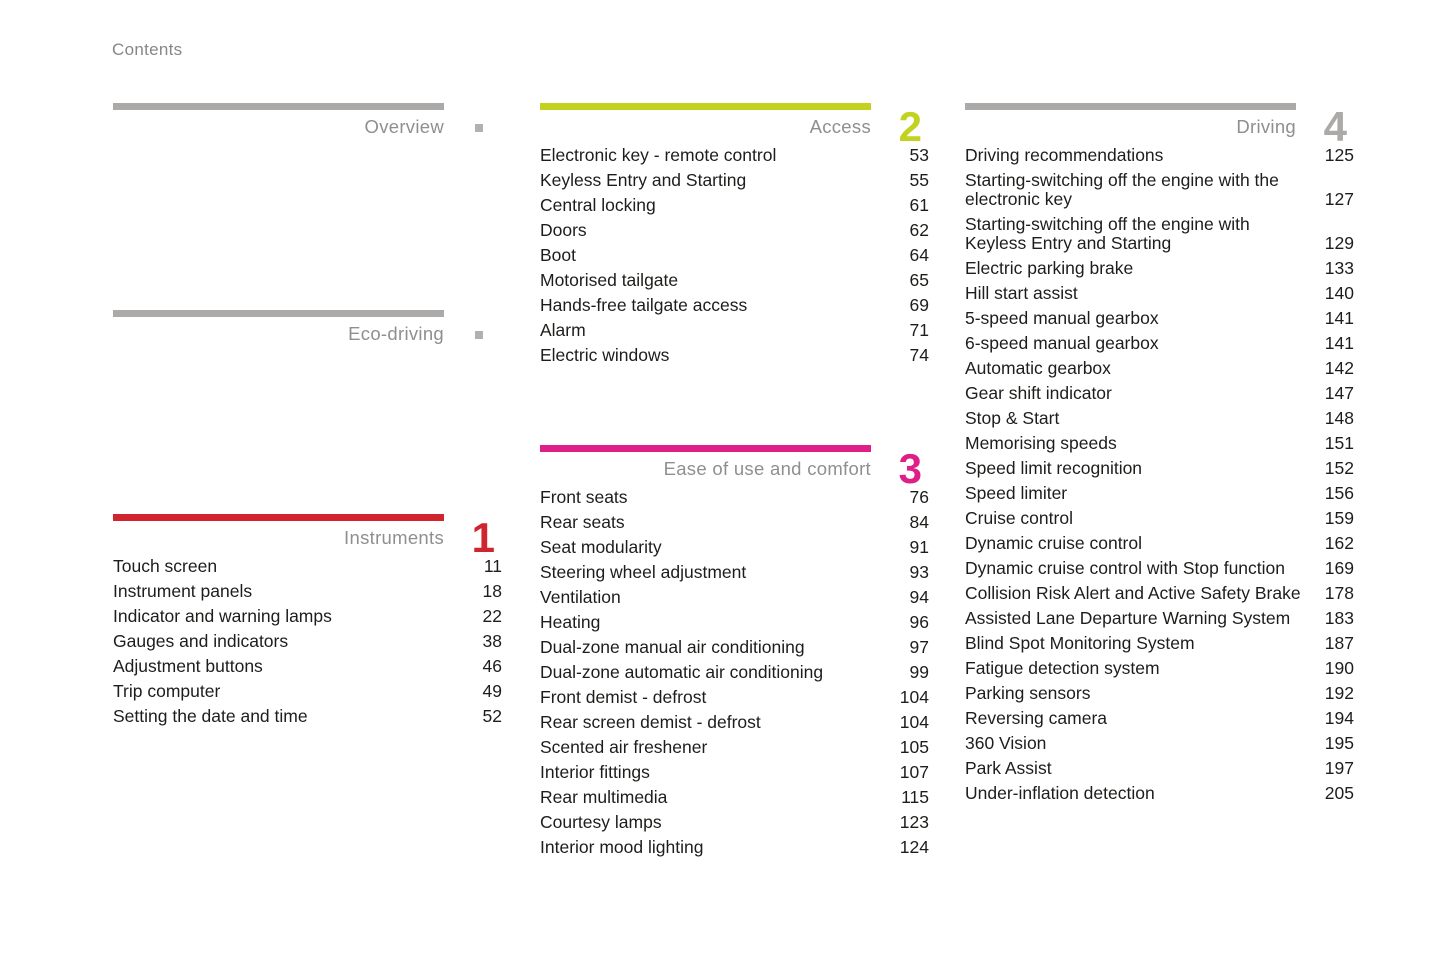 Image resolution: width=1445 pixels, height=964 pixels. Describe the element at coordinates (1339, 768) in the screenshot. I see `toc-entry-page-number: 197` at that location.